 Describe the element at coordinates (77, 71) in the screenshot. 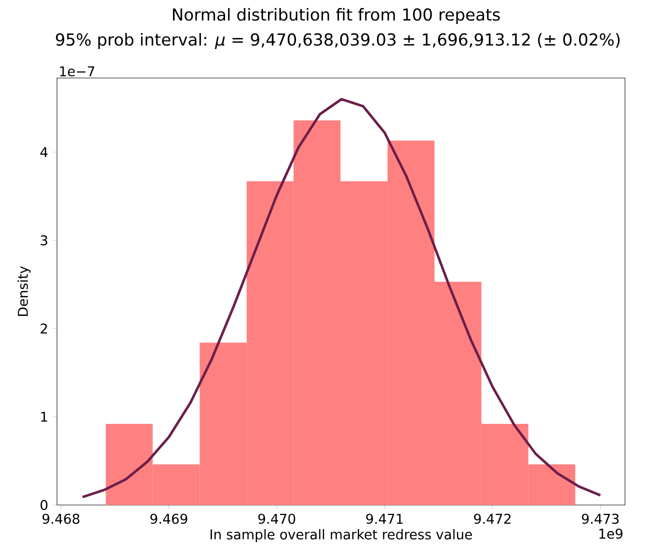

I see `text: 1e−7` at that location.